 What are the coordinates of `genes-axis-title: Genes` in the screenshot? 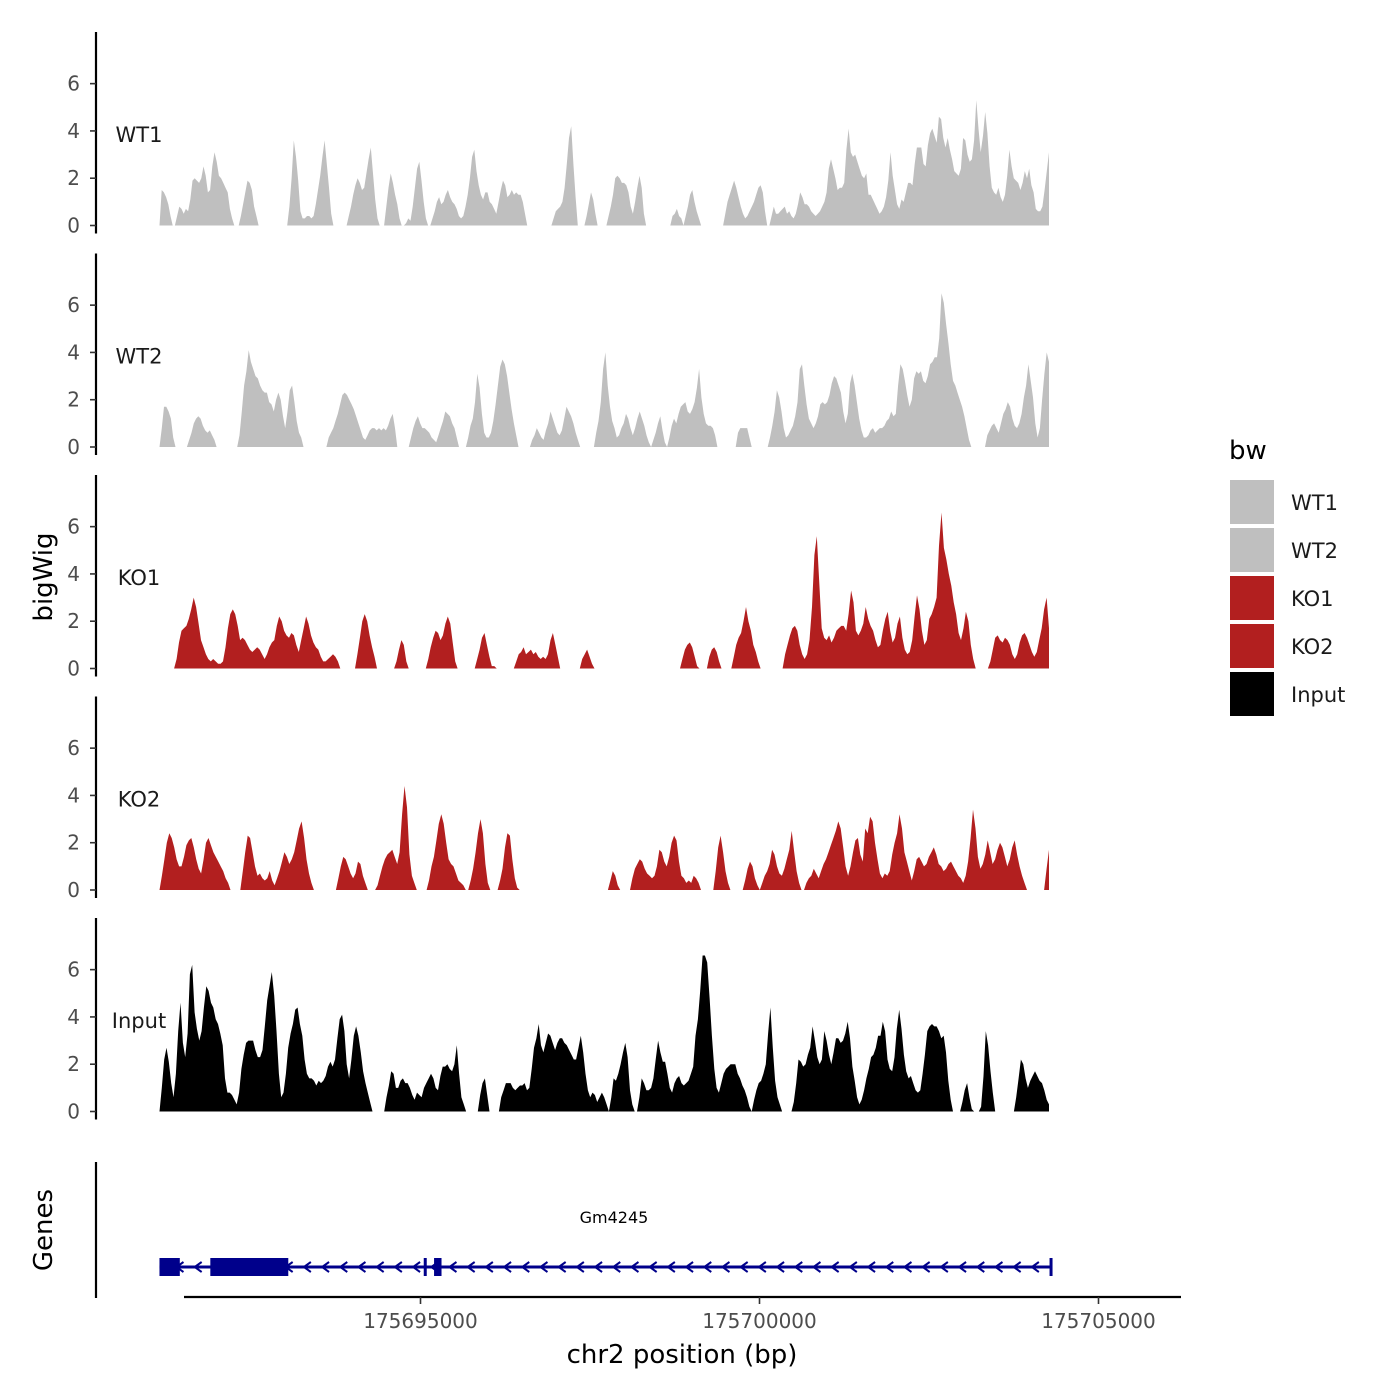 It's located at (44, 1230).